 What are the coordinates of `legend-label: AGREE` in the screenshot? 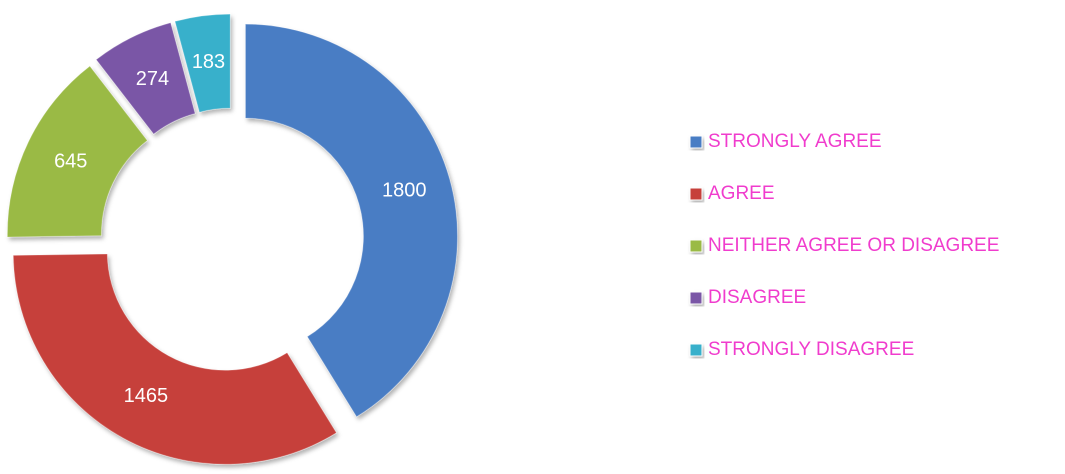 It's located at (741, 193).